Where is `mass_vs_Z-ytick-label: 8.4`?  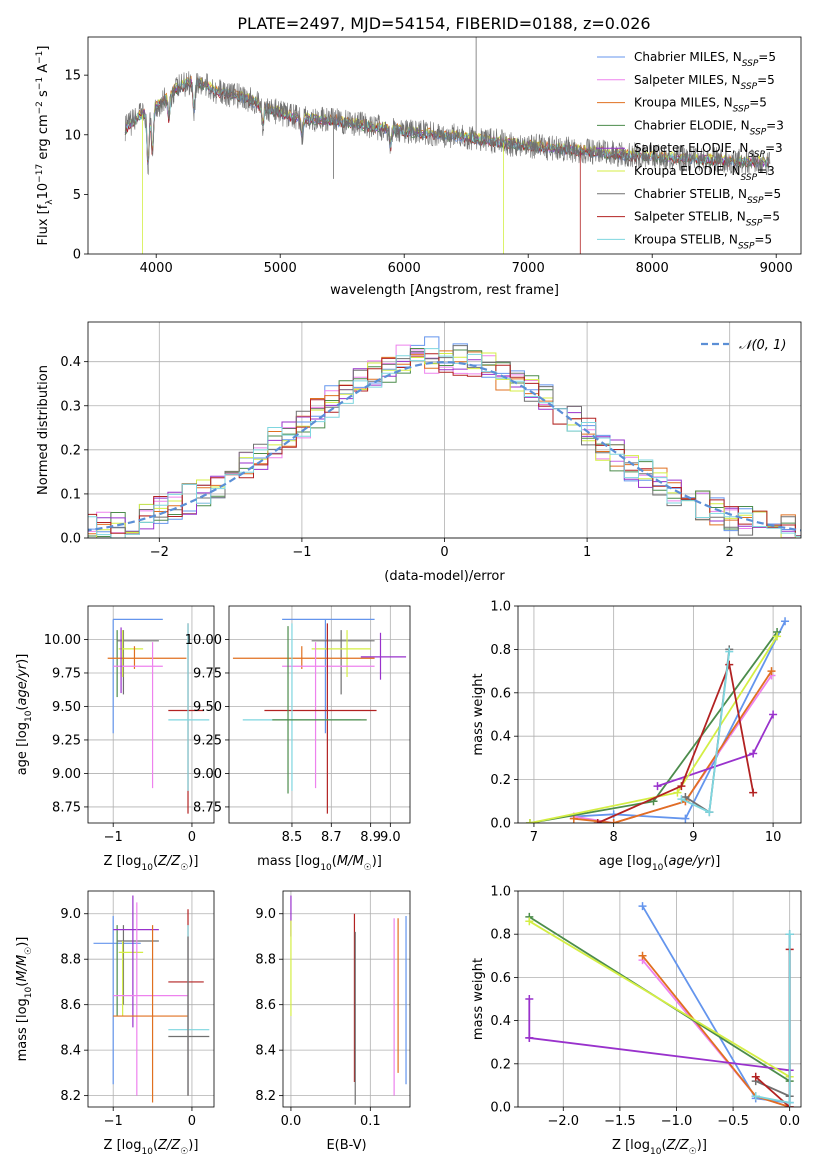 mass_vs_Z-ytick-label: 8.4 is located at coordinates (70, 1051).